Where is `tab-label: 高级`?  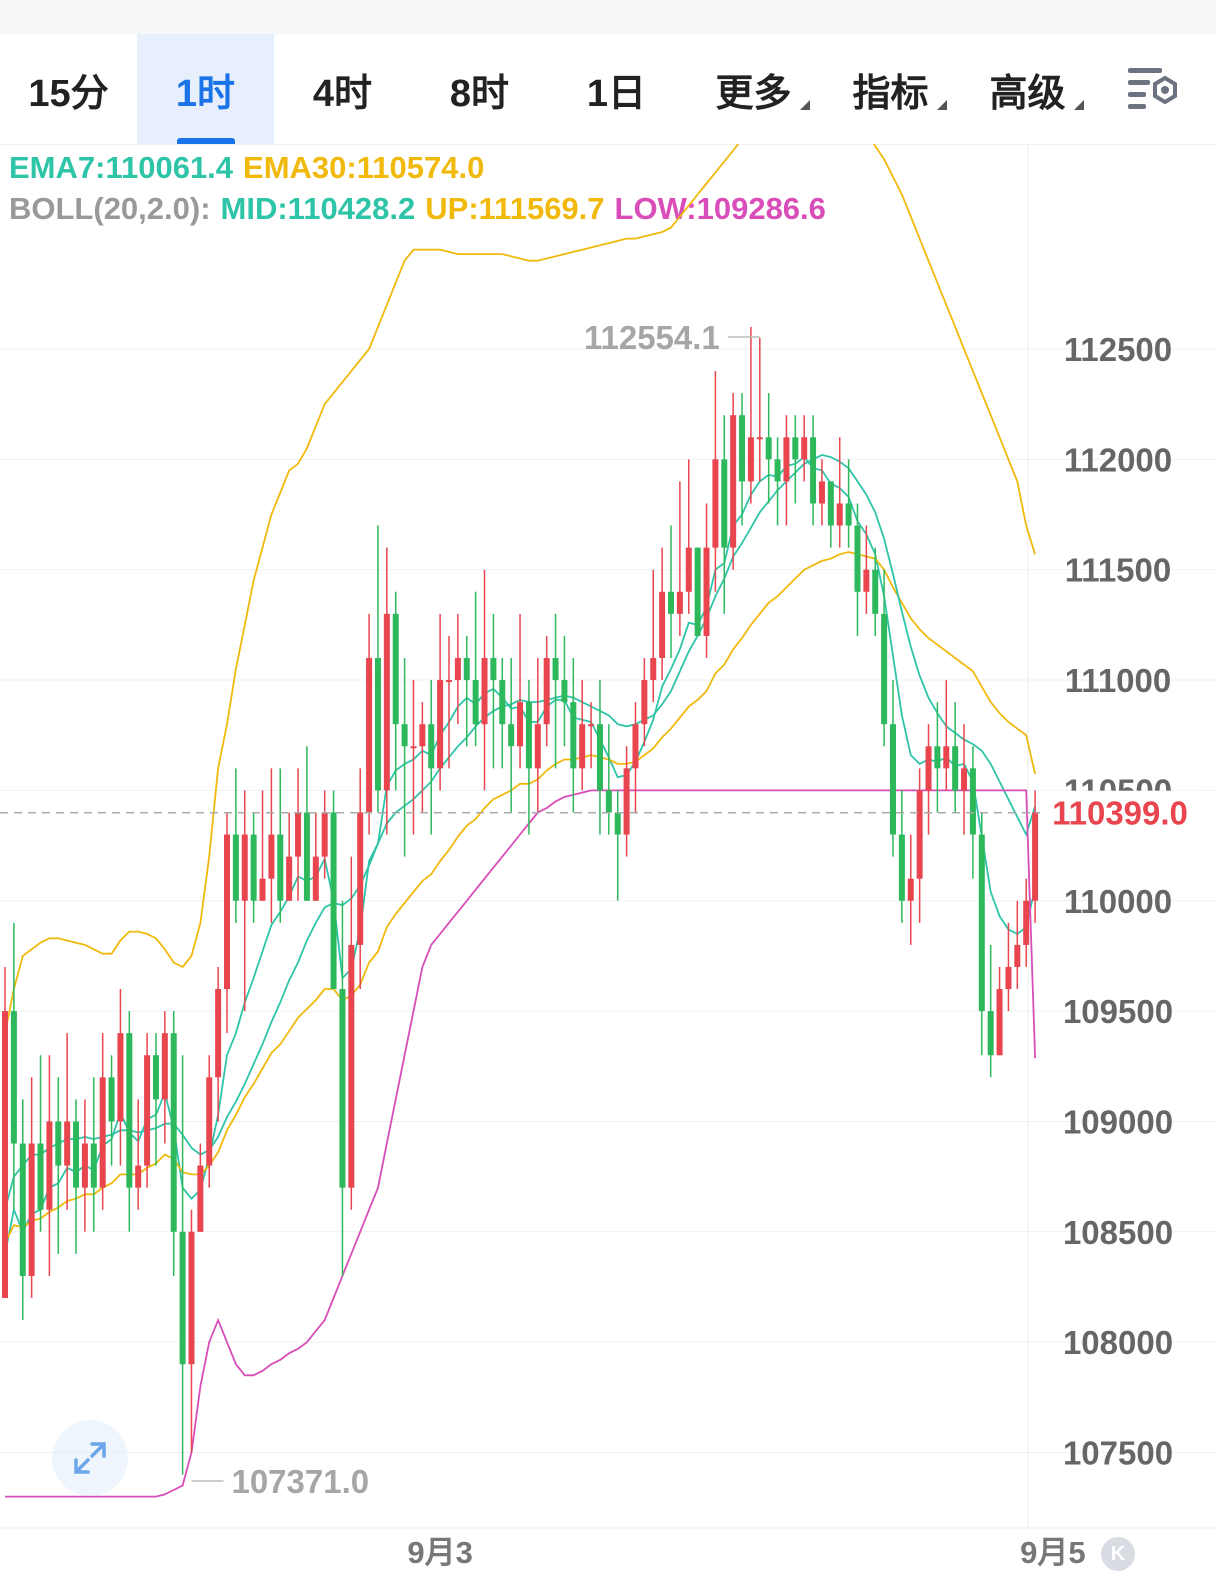 tab-label: 高级 is located at coordinates (1027, 93).